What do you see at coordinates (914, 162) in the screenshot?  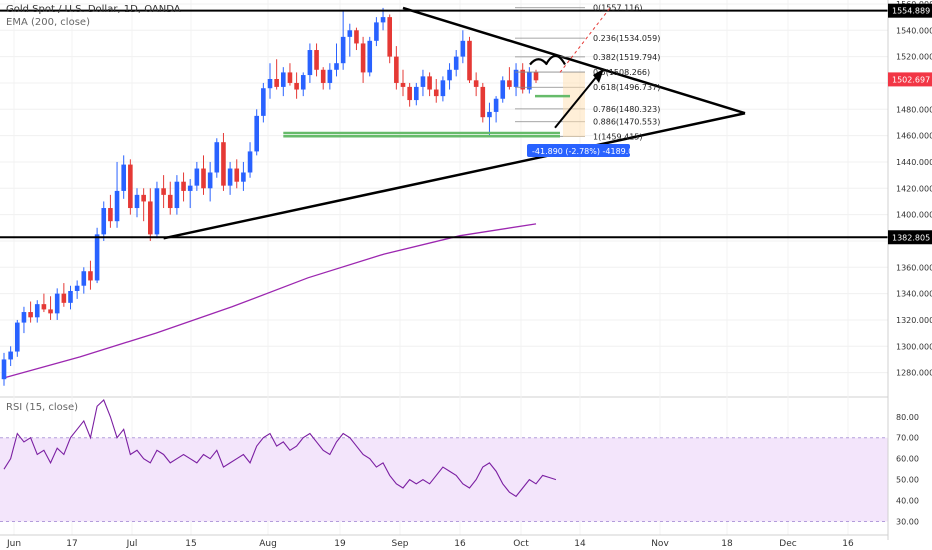 I see `price-tick-label: 1440.000` at bounding box center [914, 162].